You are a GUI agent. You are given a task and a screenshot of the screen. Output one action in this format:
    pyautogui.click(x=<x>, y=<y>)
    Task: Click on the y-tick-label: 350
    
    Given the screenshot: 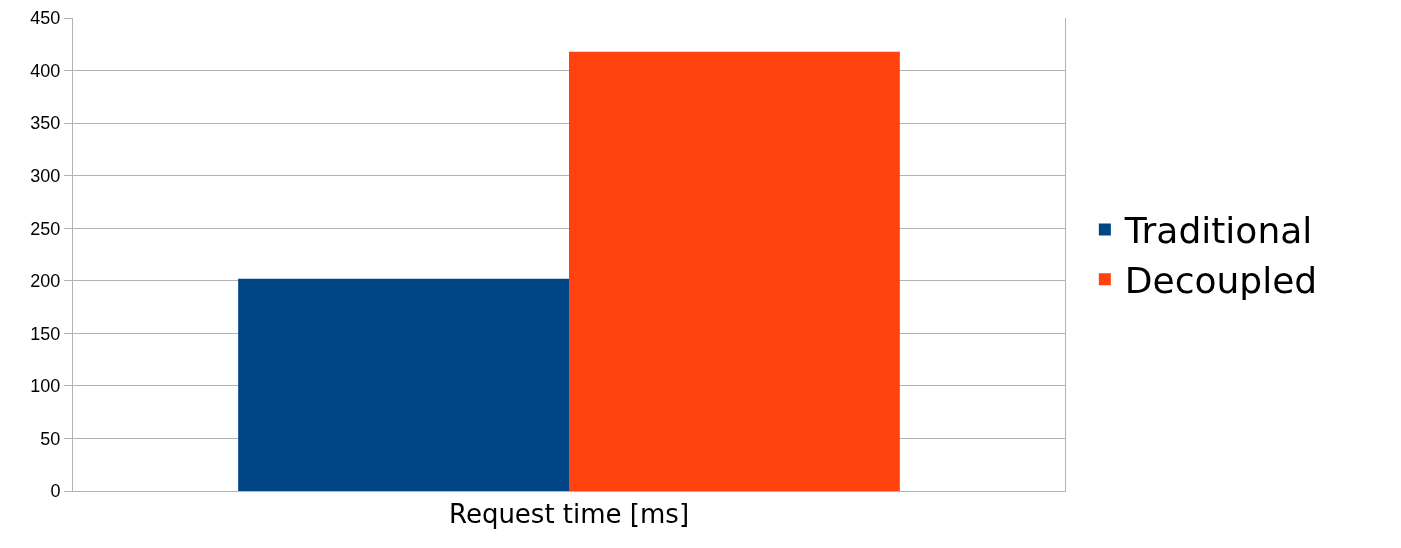 What is the action you would take?
    pyautogui.click(x=45, y=123)
    